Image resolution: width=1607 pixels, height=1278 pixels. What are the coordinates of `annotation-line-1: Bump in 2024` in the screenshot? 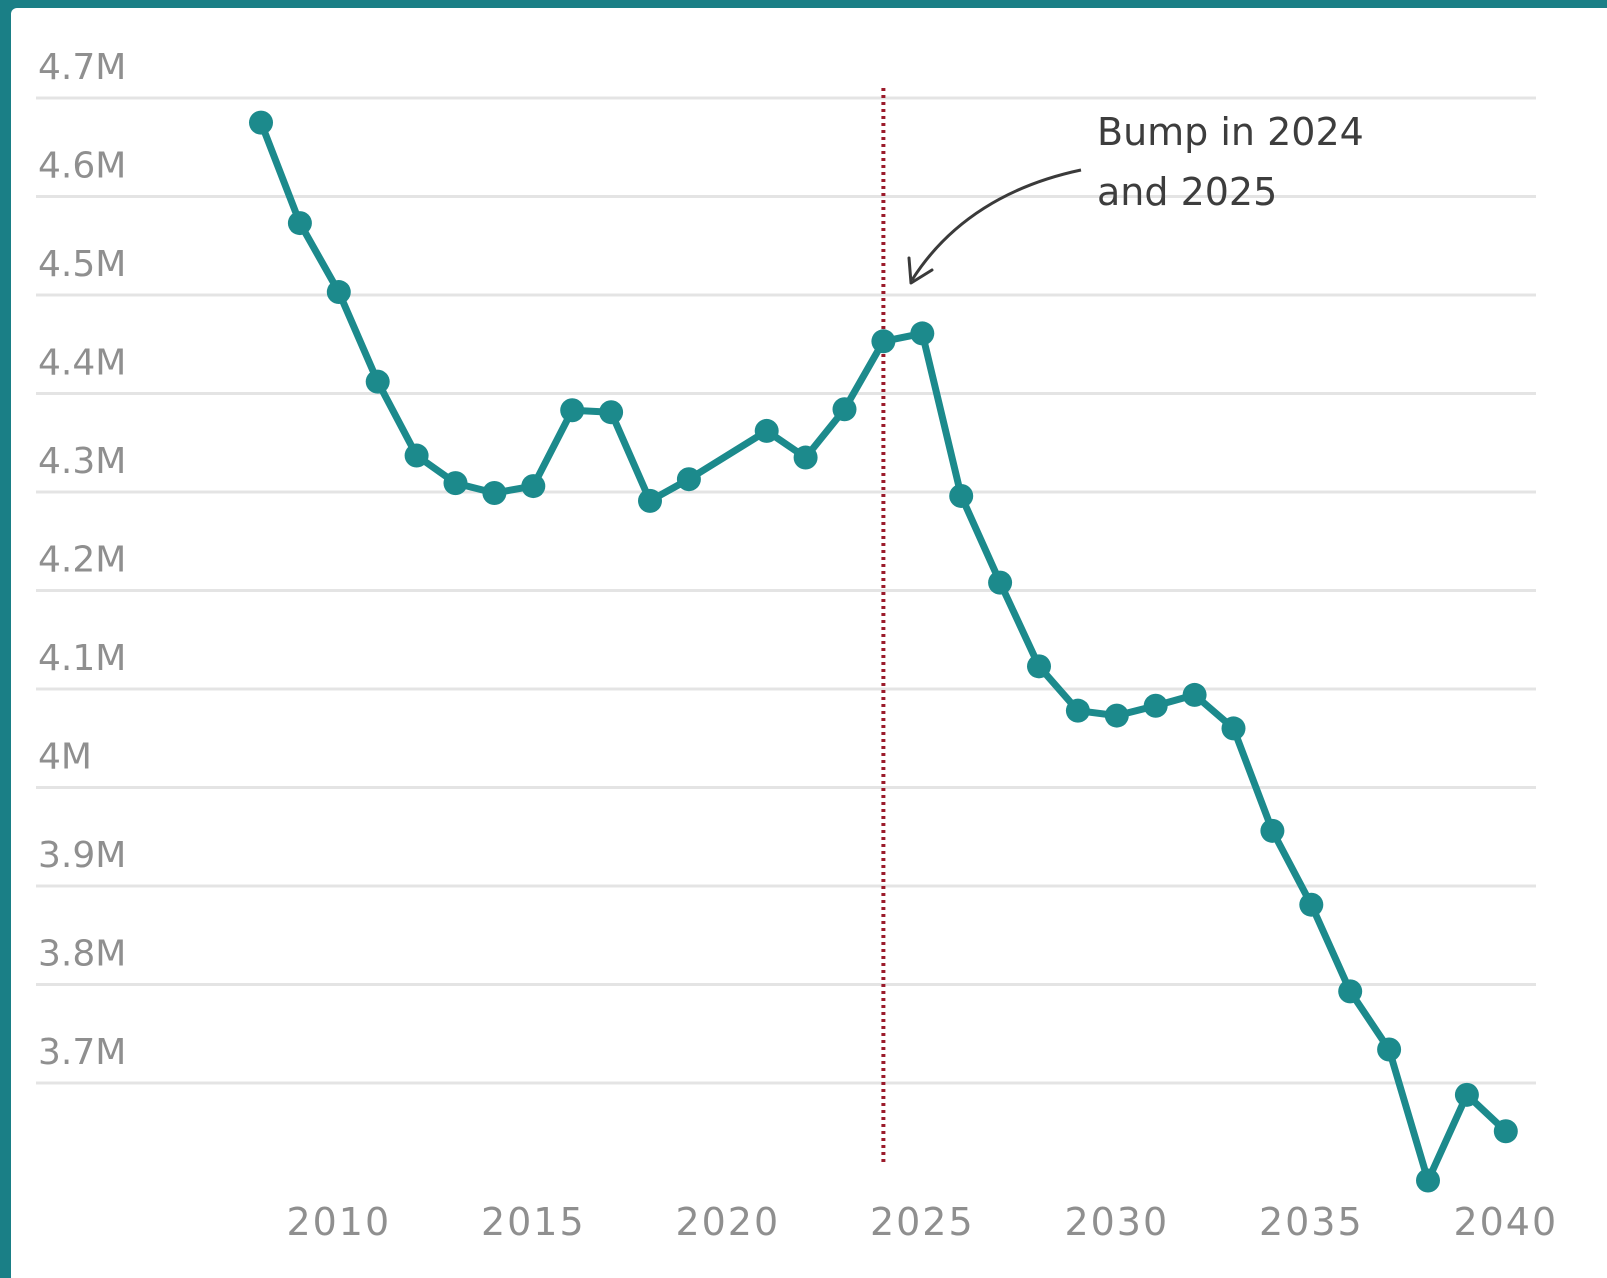 It's located at (1230, 132).